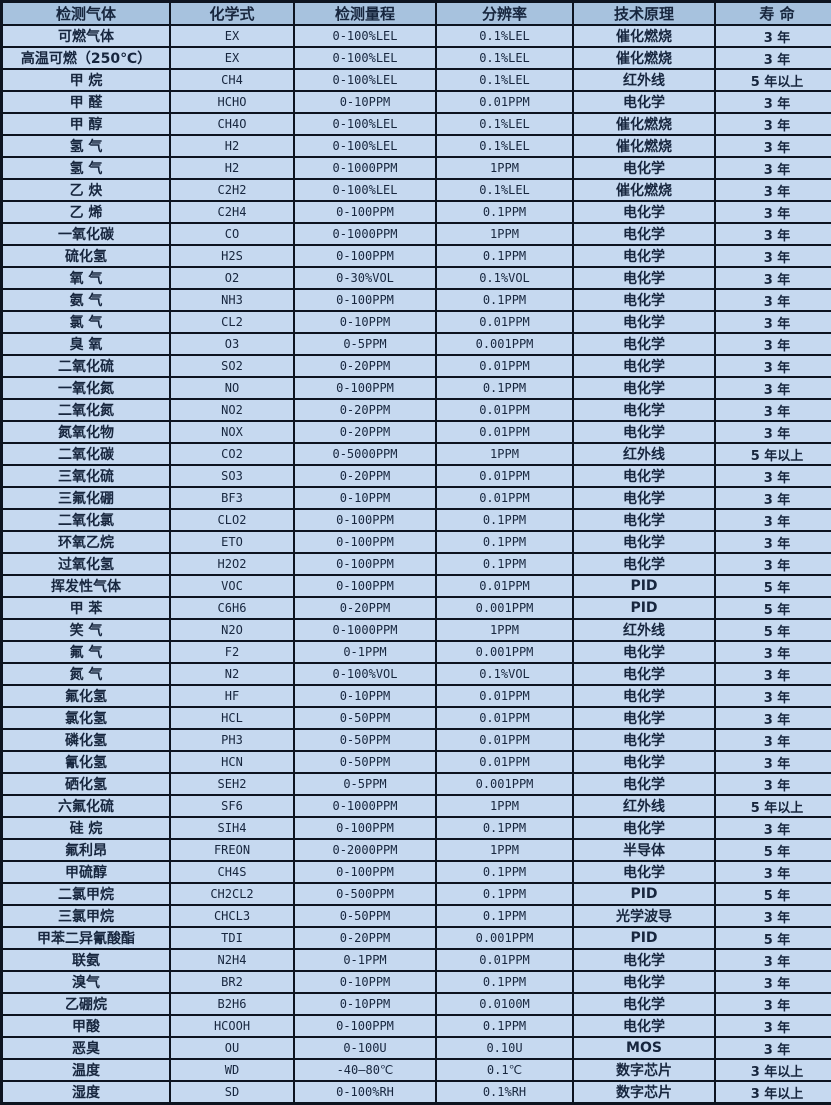 The image size is (831, 1105). I want to click on table-cell: 硫化氢, so click(86, 256).